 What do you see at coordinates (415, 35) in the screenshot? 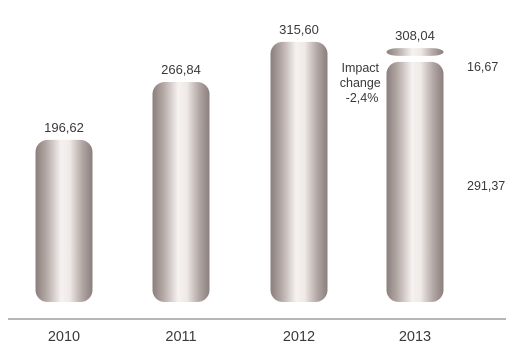
I see `value-label-2013: 308,04` at bounding box center [415, 35].